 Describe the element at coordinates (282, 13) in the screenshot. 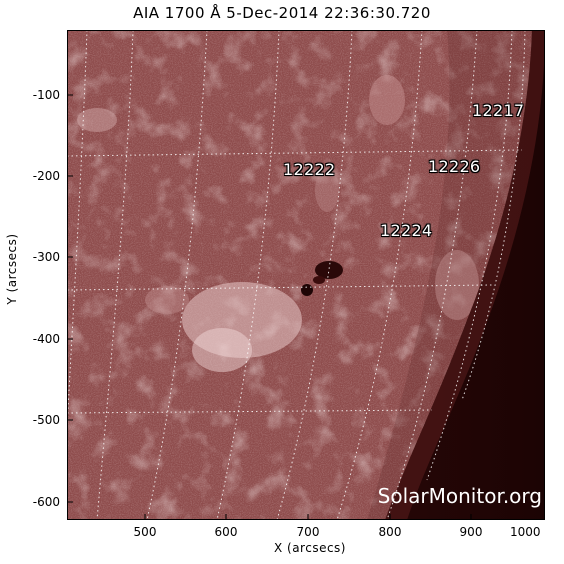

I see `image-title: AIA 1700 Å 5-Dec-2014 22:36:30.720` at that location.